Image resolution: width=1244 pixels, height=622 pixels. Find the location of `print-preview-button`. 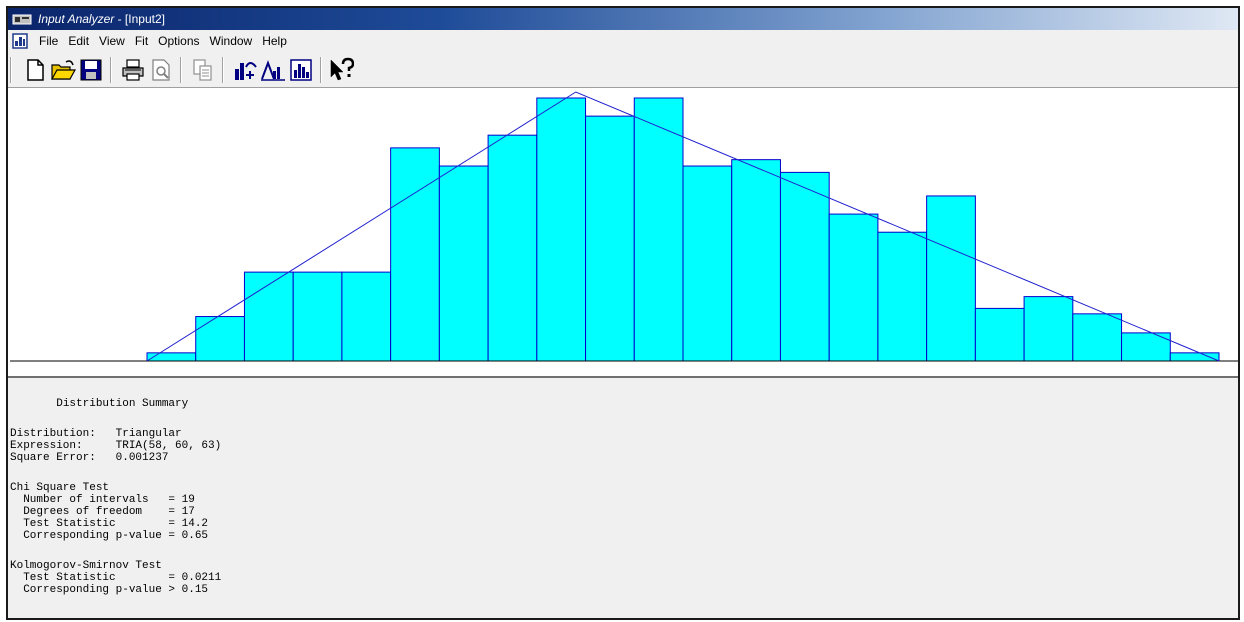

print-preview-button is located at coordinates (161, 70).